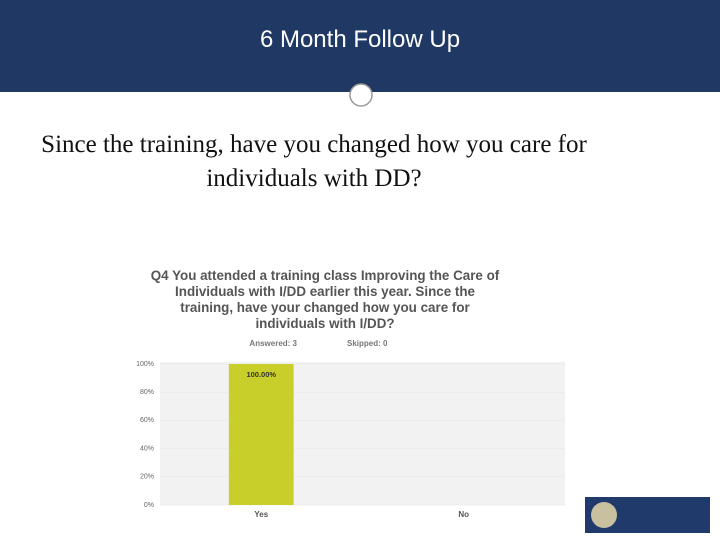 The width and height of the screenshot is (720, 540). I want to click on divider-circle, so click(361, 95).